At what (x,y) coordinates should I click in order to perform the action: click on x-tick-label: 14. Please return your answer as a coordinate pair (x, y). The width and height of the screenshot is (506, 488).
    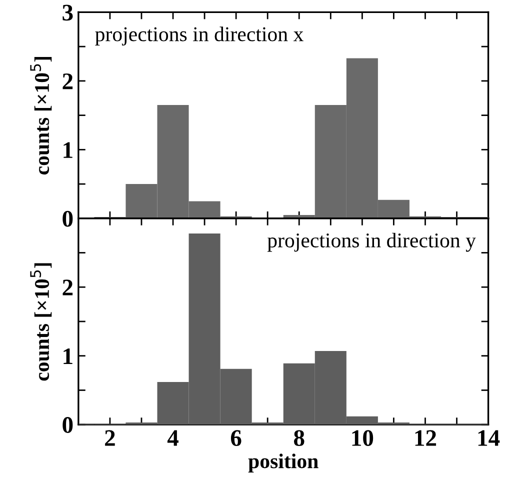
    Looking at the image, I should click on (489, 438).